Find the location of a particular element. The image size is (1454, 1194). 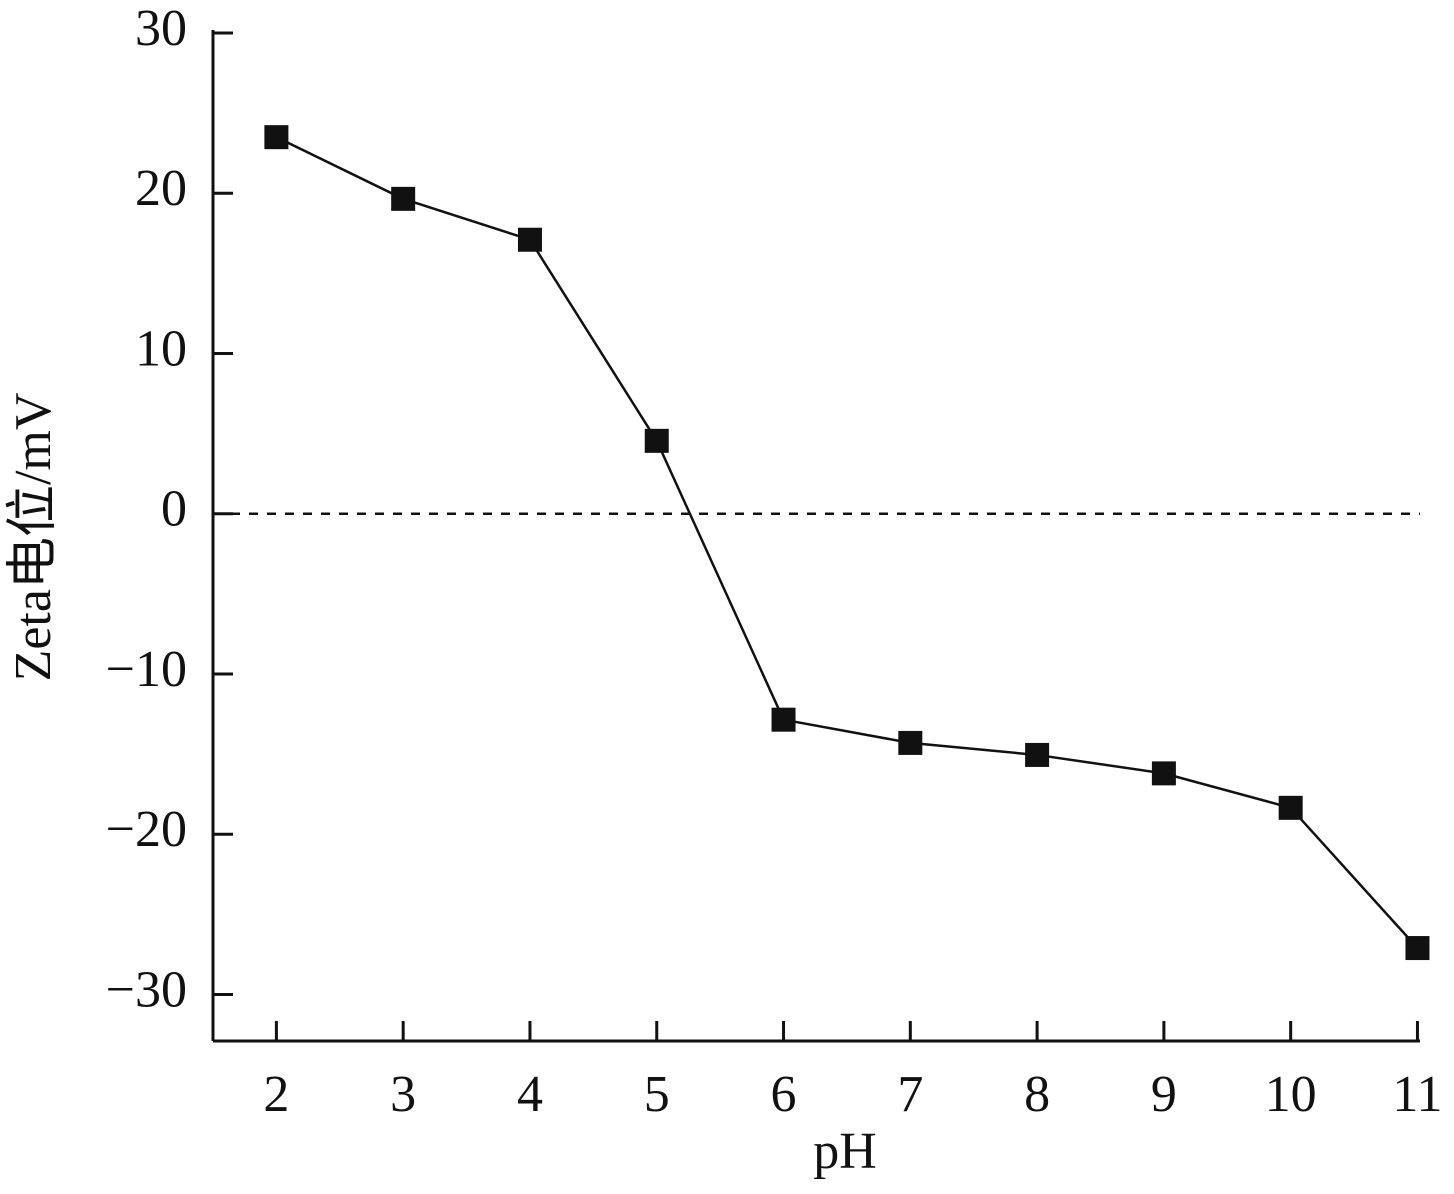

y-tick-label: −20 is located at coordinates (146, 829).